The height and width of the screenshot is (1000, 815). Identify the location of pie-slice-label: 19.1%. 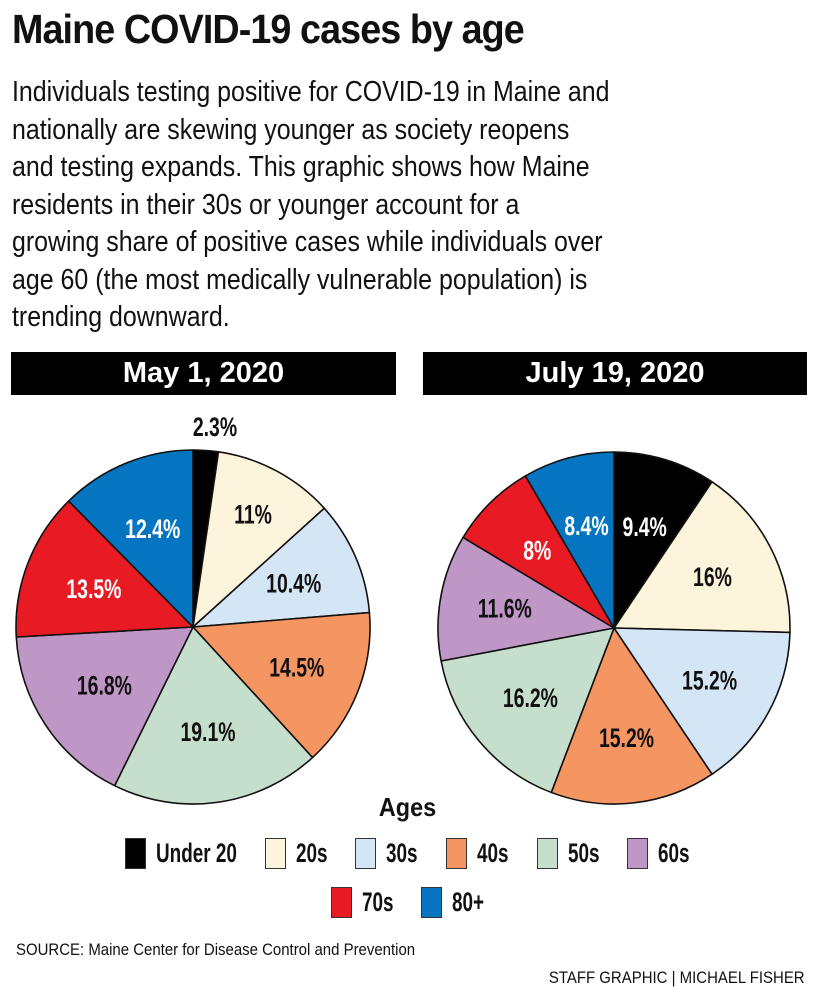
(207, 732).